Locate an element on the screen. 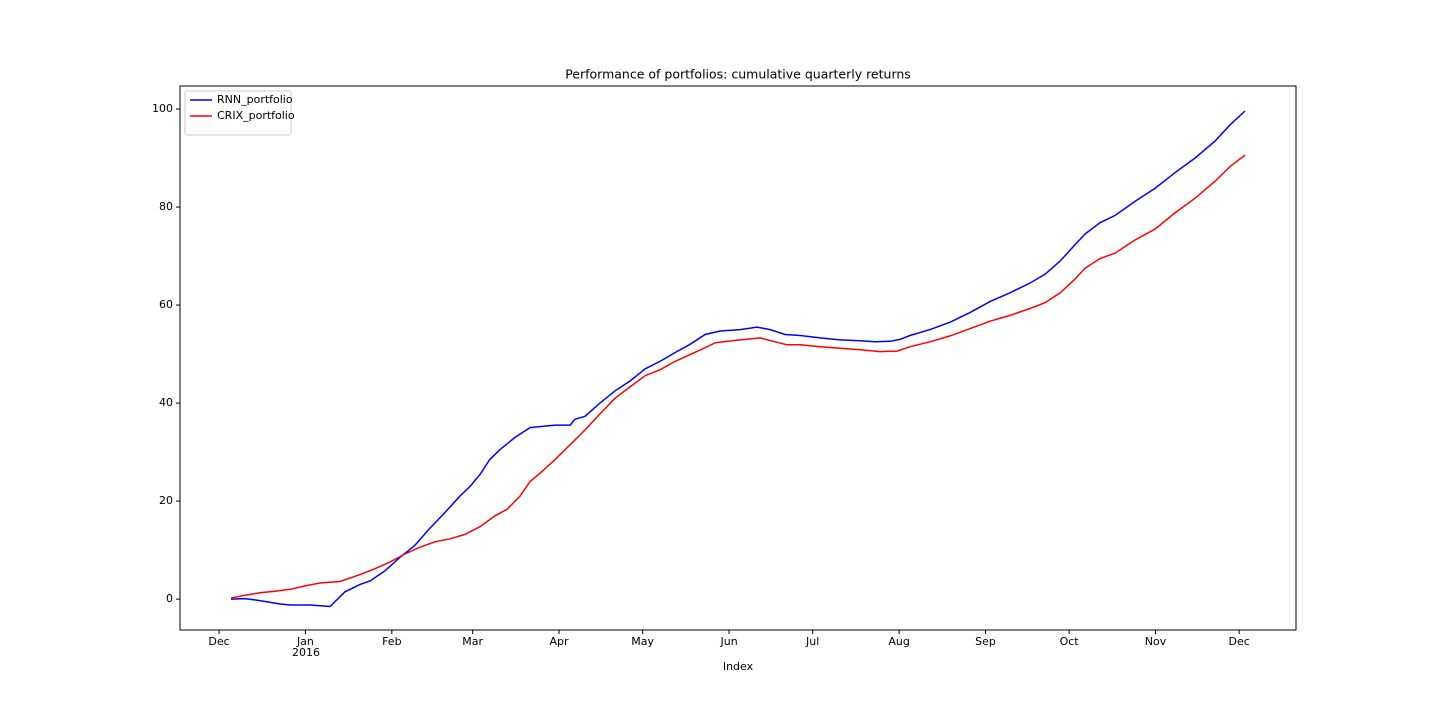 The width and height of the screenshot is (1440, 720). legend-box is located at coordinates (238, 113).